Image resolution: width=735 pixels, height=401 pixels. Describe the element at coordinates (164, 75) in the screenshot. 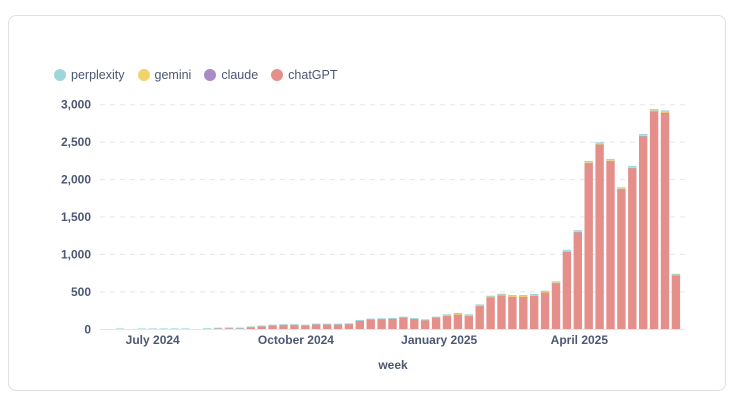

I see `legend-item-gemini: gemini` at that location.